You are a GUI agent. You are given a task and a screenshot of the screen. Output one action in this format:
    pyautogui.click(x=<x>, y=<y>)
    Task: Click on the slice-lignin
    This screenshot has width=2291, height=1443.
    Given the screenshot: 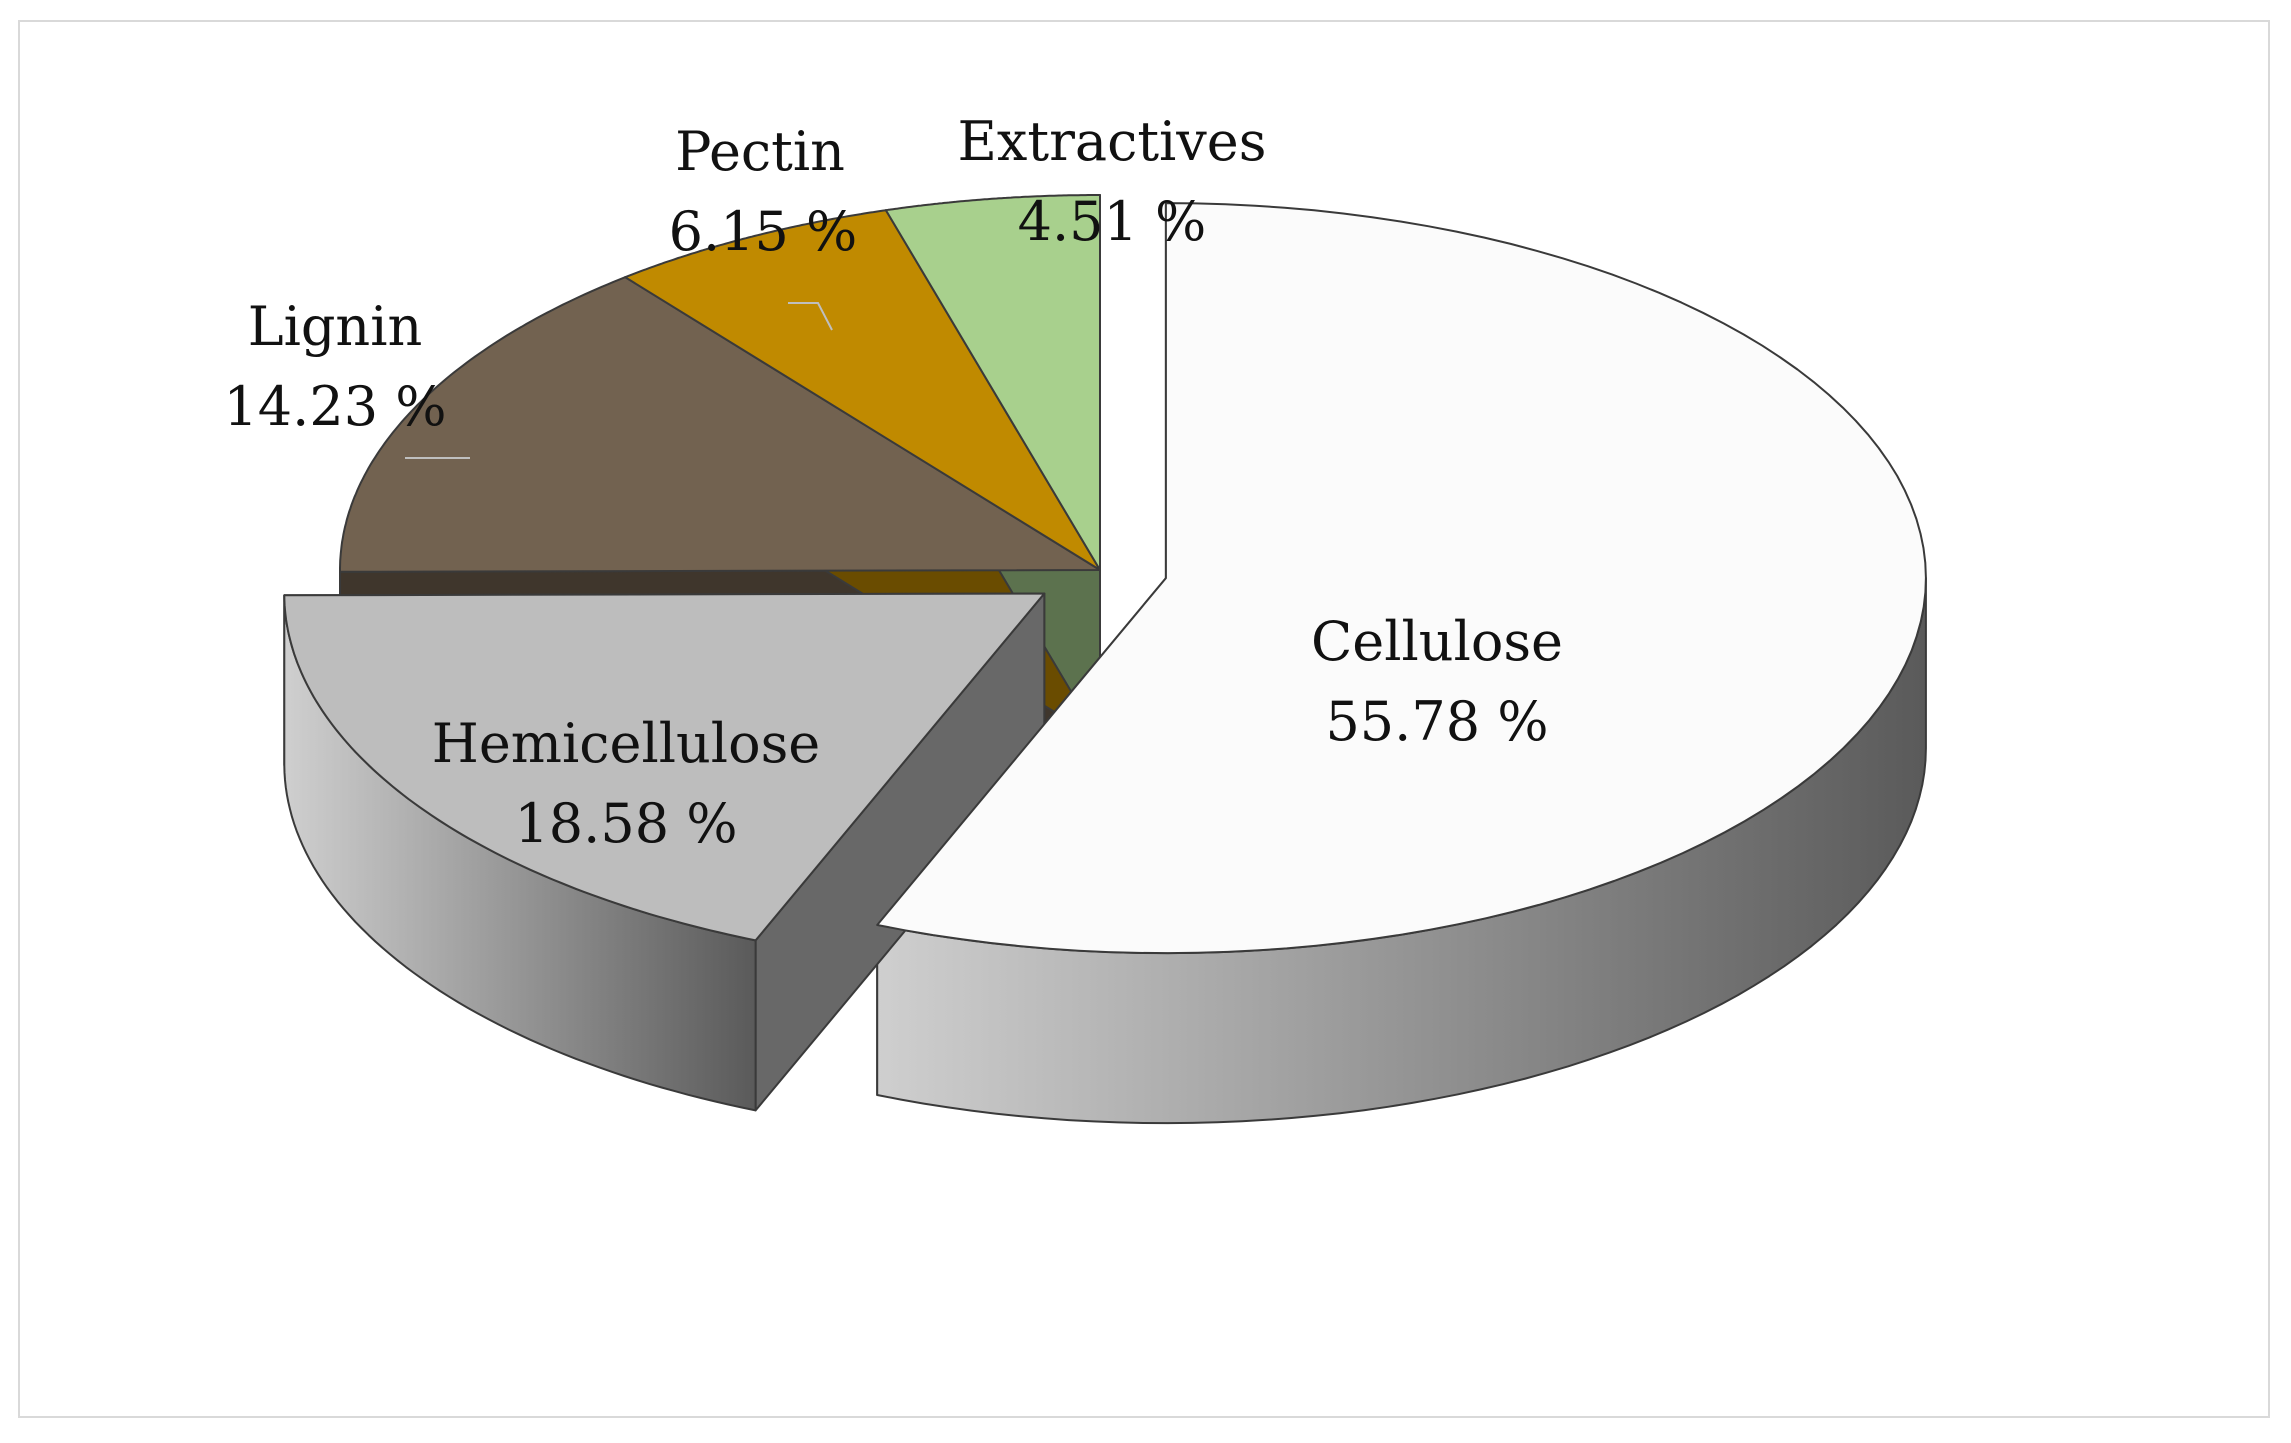 What is the action you would take?
    pyautogui.click(x=720, y=424)
    